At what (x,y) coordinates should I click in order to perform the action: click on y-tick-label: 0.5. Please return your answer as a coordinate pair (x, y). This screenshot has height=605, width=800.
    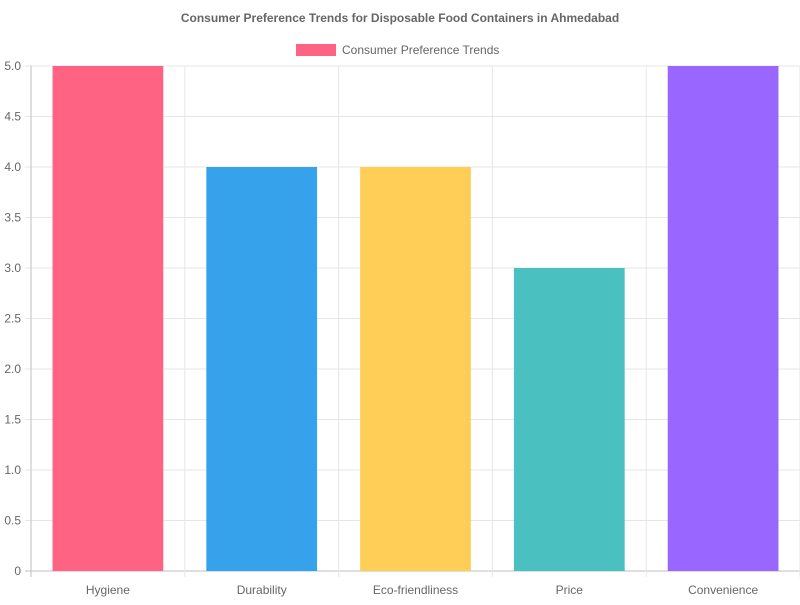
    Looking at the image, I should click on (12, 521).